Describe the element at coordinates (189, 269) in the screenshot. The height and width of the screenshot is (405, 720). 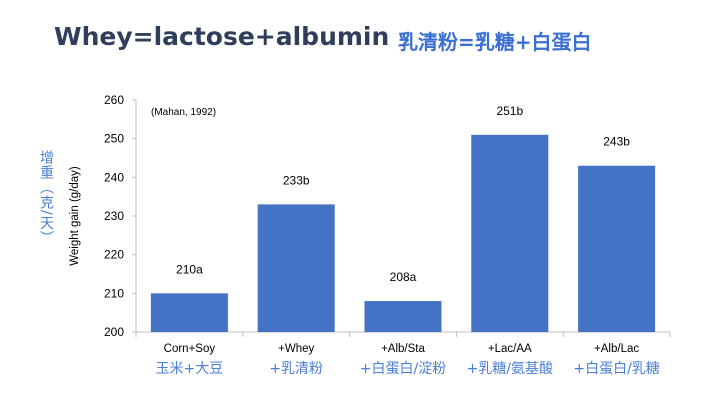
I see `data-label: 210a` at that location.